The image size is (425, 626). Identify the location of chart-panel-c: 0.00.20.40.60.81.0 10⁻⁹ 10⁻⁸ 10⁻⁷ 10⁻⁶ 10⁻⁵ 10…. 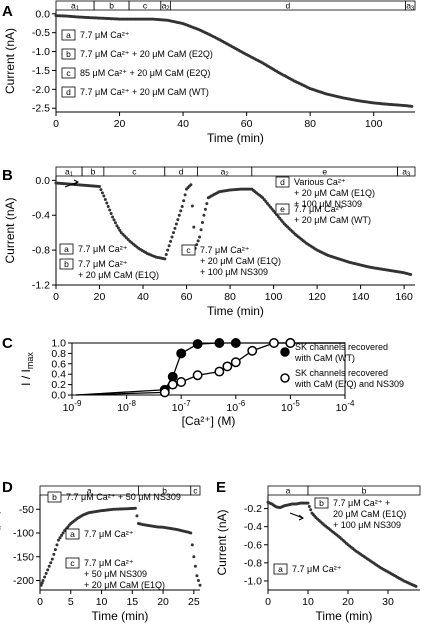
(211, 383).